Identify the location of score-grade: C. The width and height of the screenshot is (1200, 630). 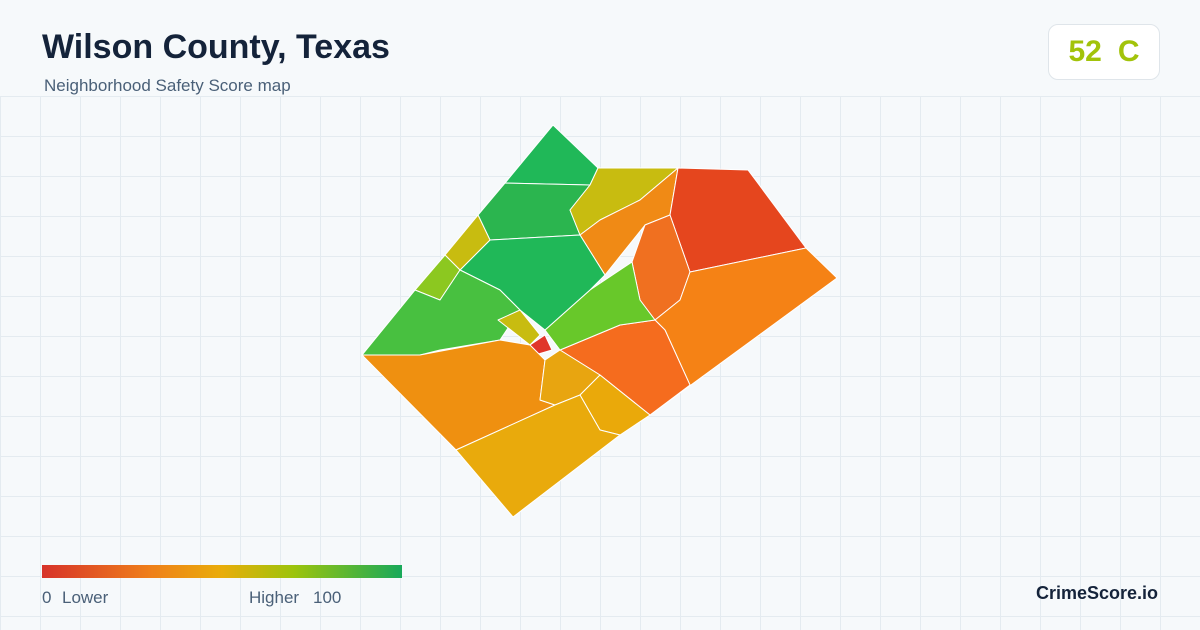
(1128, 51).